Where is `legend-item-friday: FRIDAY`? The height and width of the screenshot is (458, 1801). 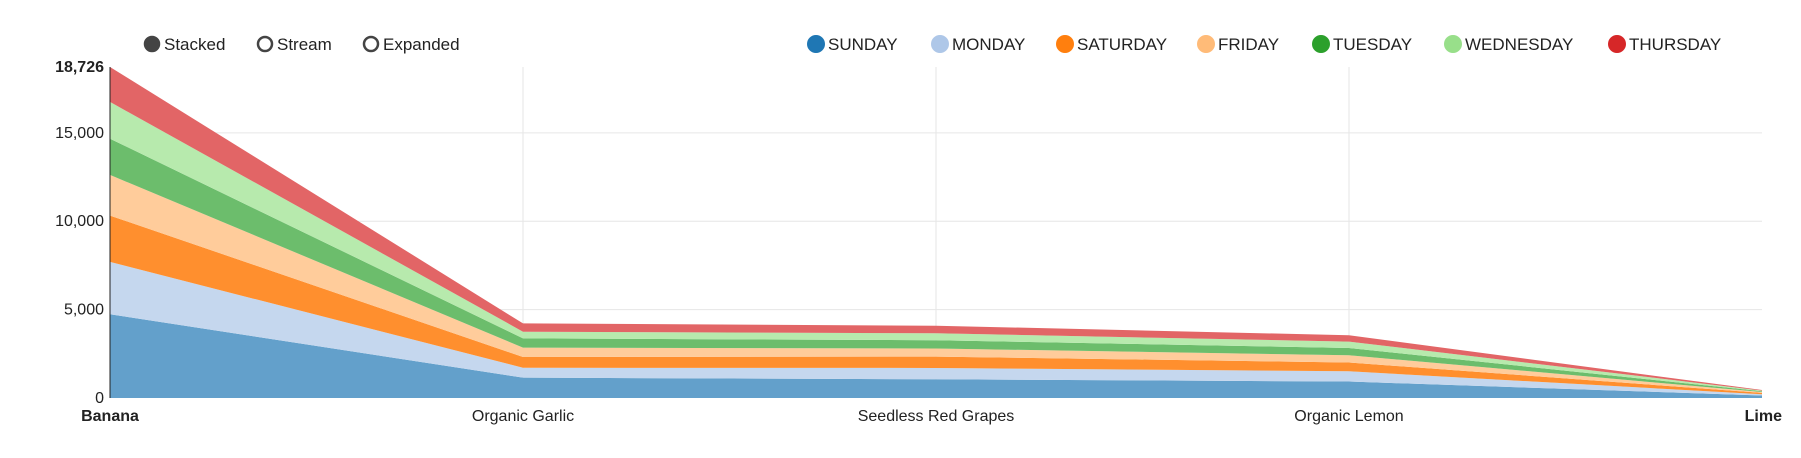
legend-item-friday: FRIDAY is located at coordinates (1238, 44).